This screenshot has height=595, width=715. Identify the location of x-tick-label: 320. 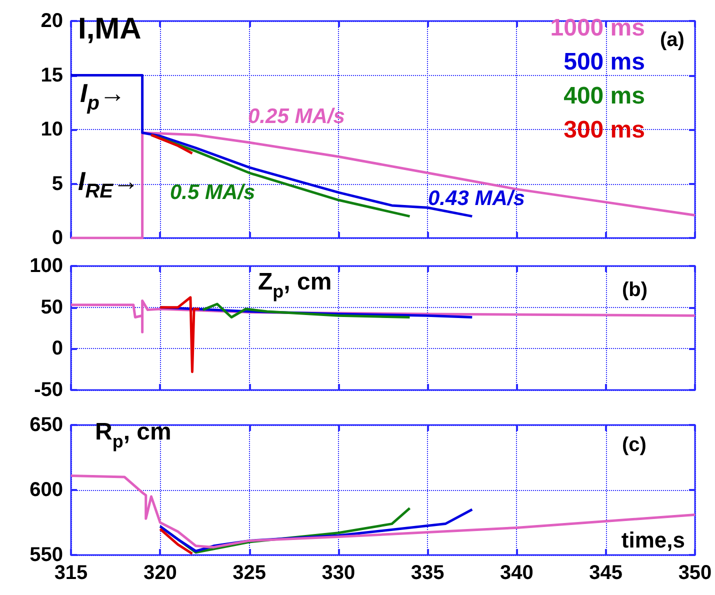
(160, 573).